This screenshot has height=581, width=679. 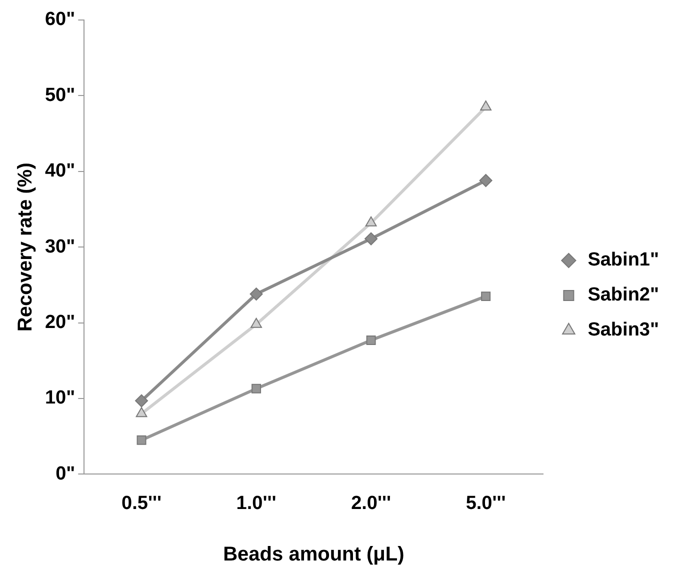 I want to click on legend-label: Sabin2", so click(x=624, y=295).